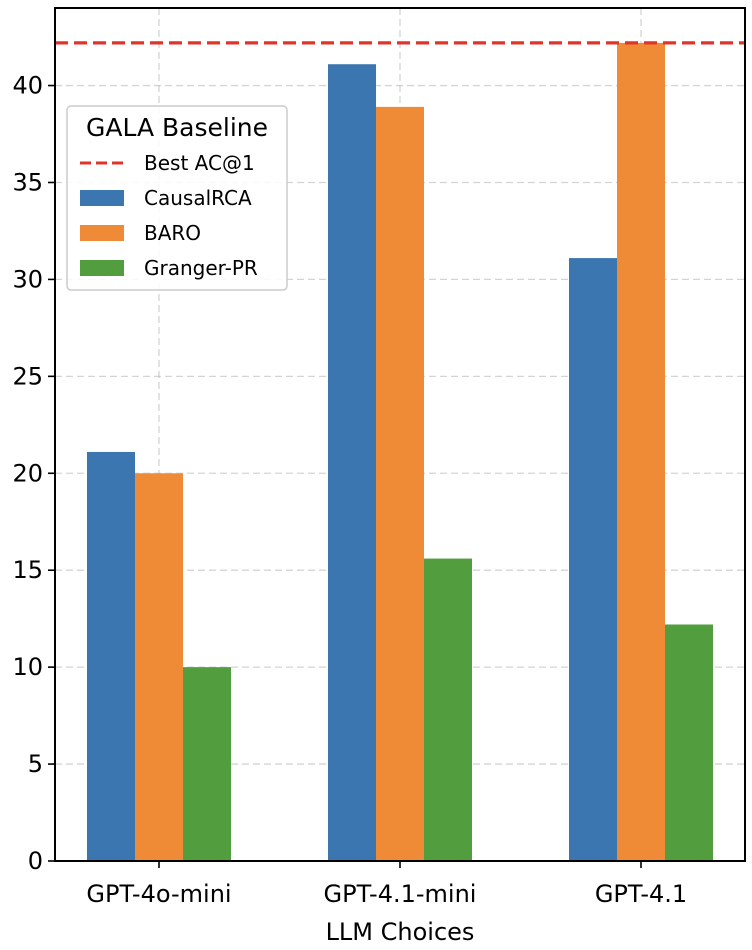 The image size is (752, 950). Describe the element at coordinates (35, 861) in the screenshot. I see `y-tick-label: 0` at that location.